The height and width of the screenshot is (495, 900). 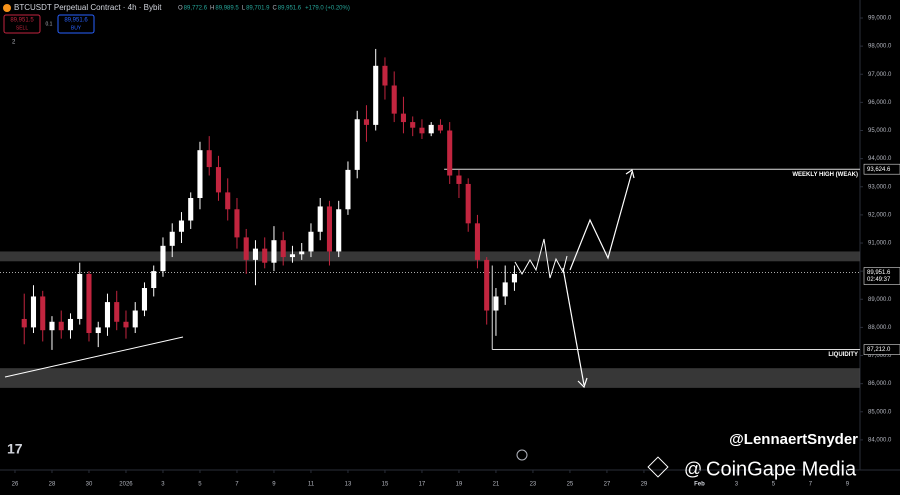 What do you see at coordinates (327, 9) in the screenshot?
I see `ohlc-value: +179.0 (+0.20%)` at bounding box center [327, 9].